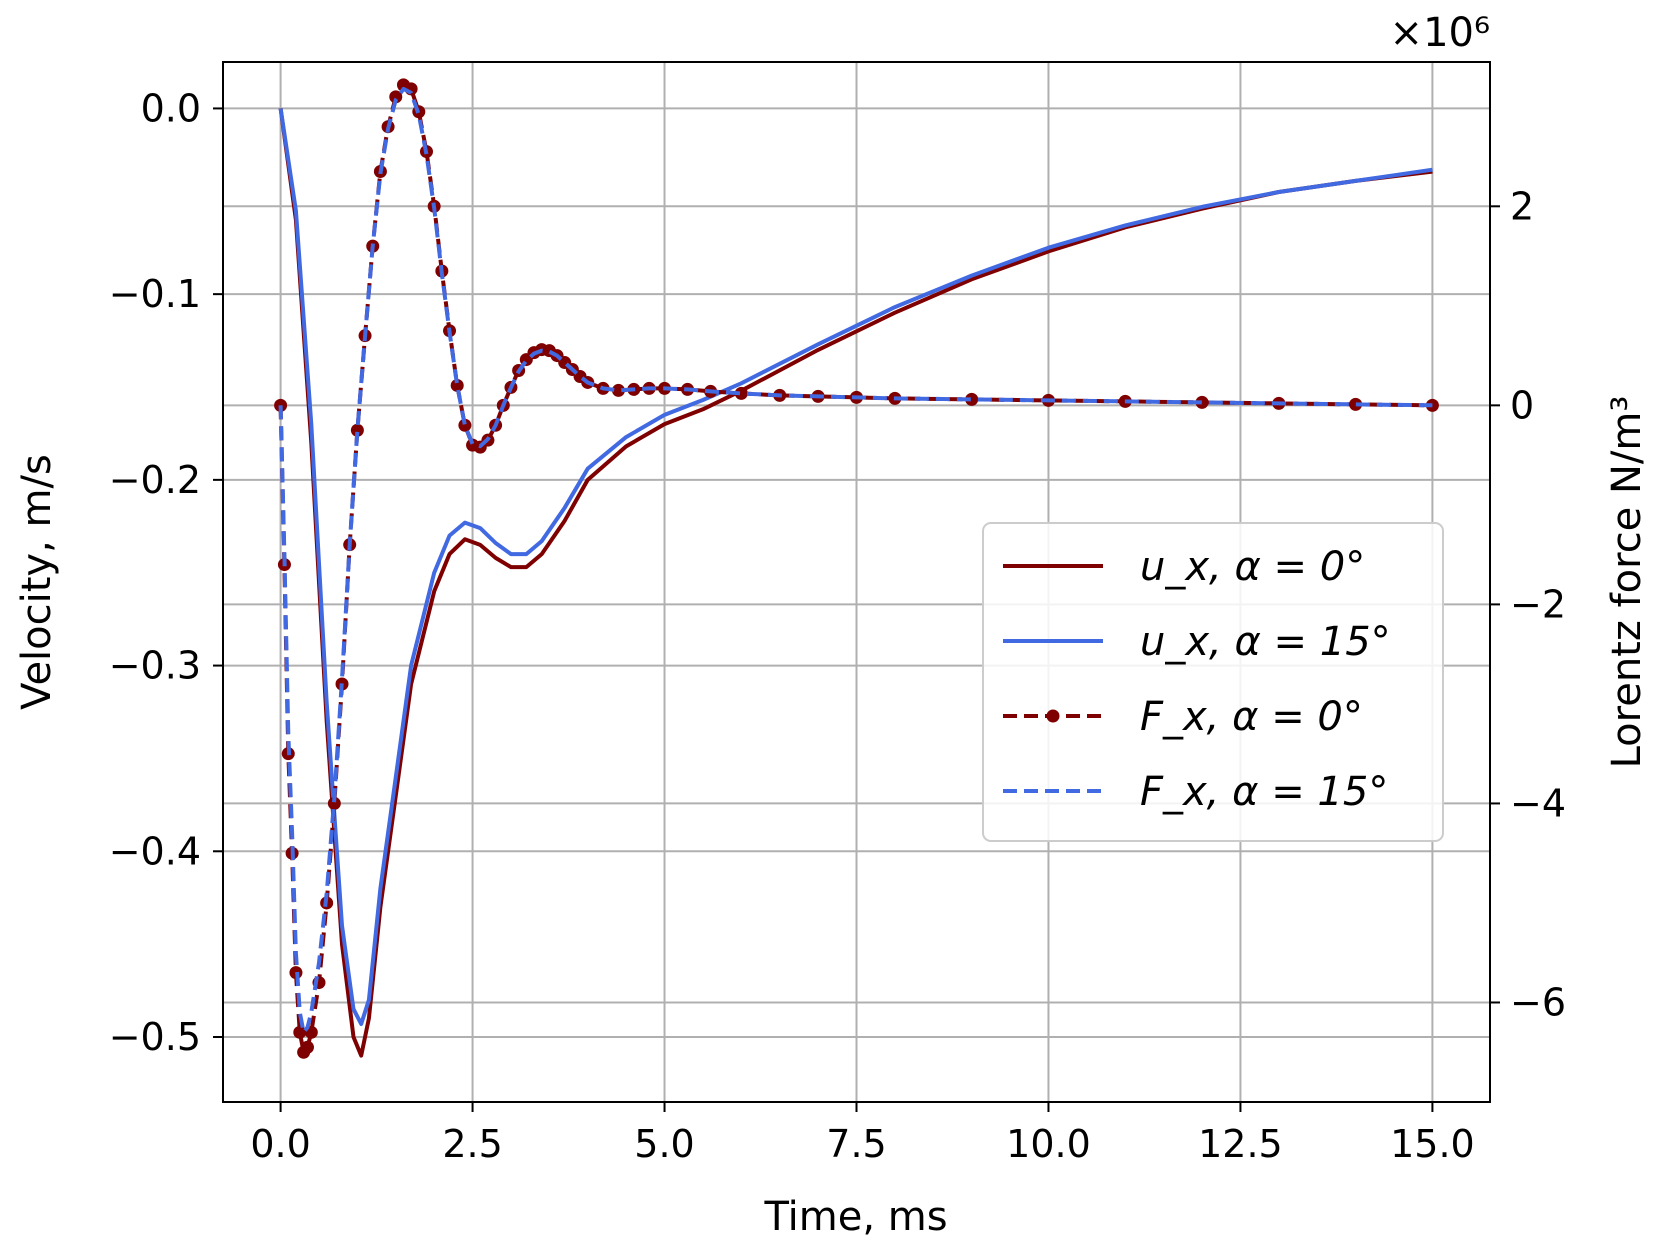  What do you see at coordinates (1251, 717) in the screenshot?
I see `legend-label-3: F_x, α = 0°` at bounding box center [1251, 717].